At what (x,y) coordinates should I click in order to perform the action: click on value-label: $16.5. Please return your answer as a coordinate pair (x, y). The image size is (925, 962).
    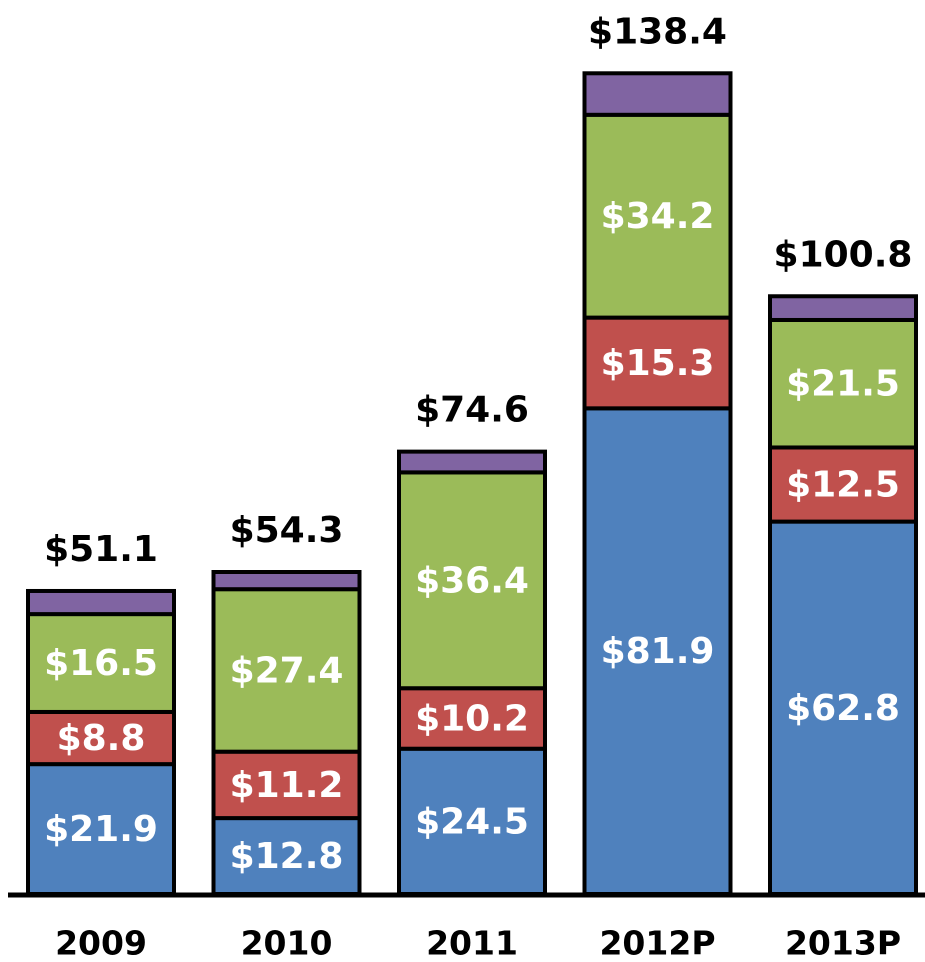
    Looking at the image, I should click on (101, 663).